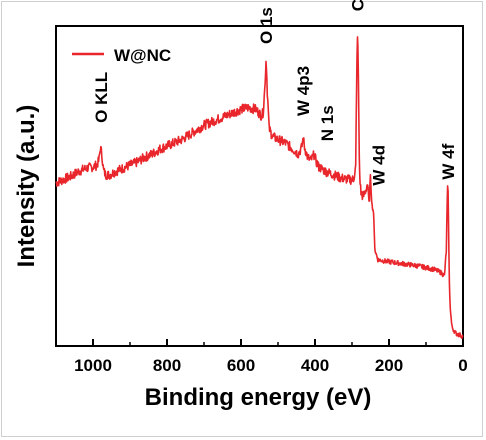 This screenshot has height=440, width=486. Describe the element at coordinates (142, 55) in the screenshot. I see `legend-label: W@NC` at that location.